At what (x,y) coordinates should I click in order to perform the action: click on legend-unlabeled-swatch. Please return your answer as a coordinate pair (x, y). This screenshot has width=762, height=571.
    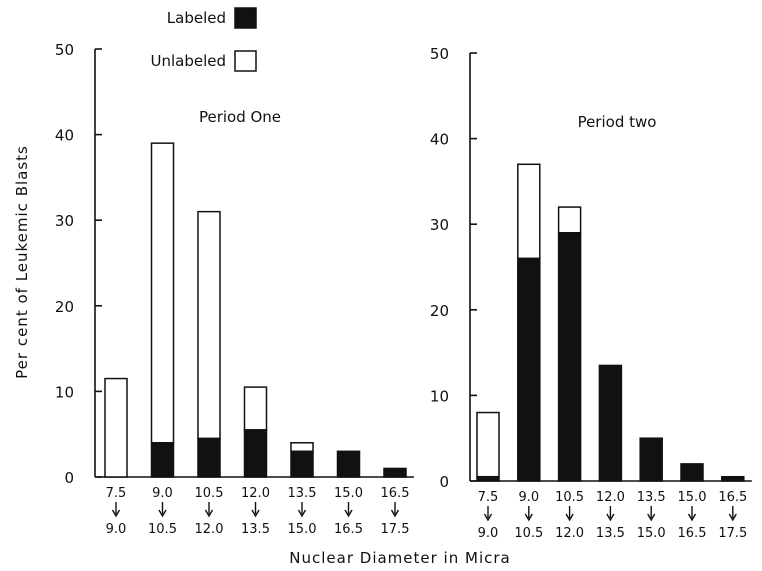
    Looking at the image, I should click on (245, 61).